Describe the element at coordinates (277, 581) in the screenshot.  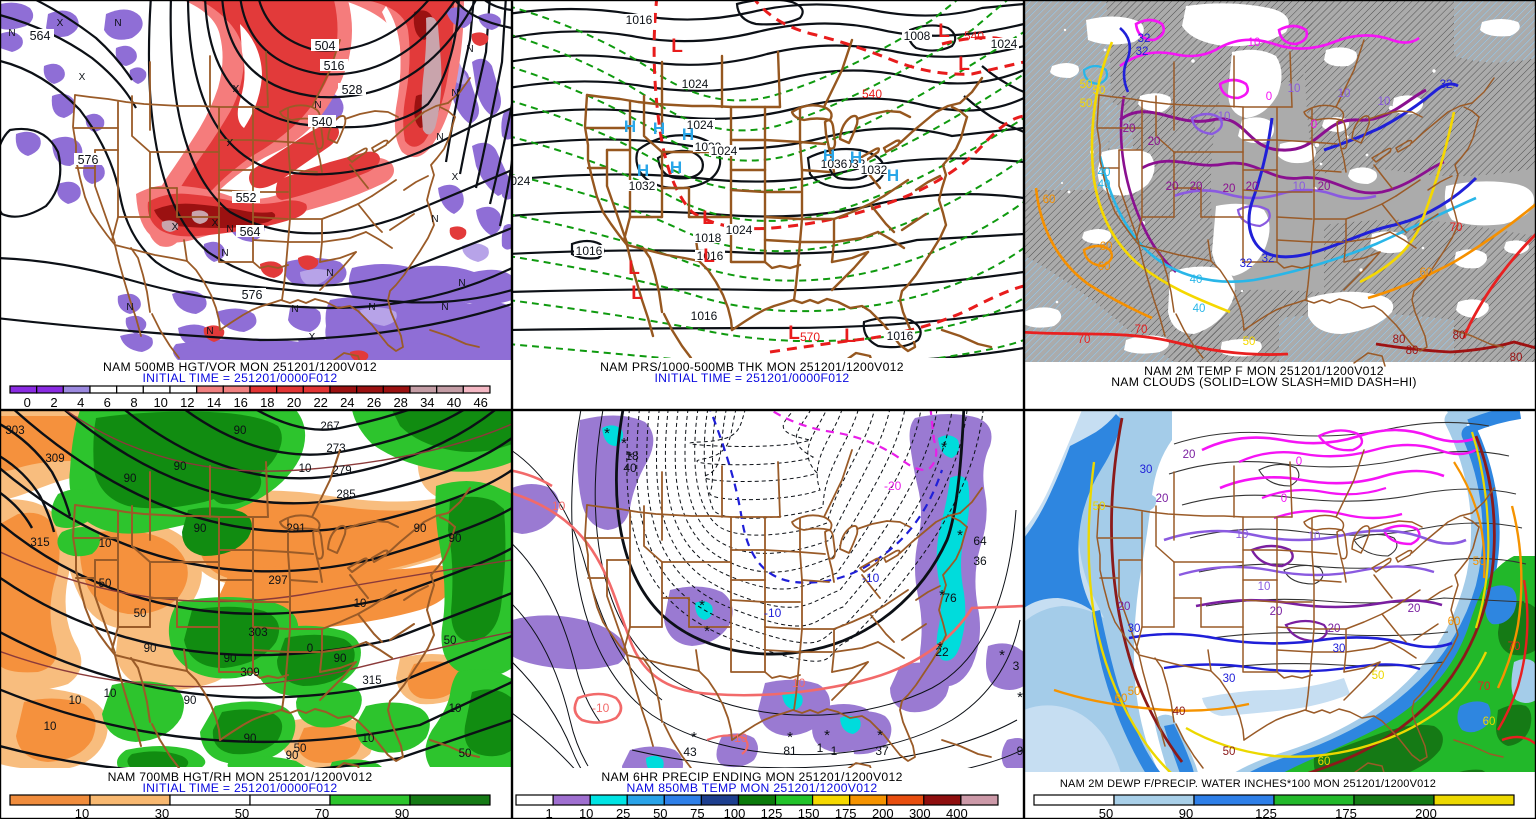
I see `svg-text: 297` at that location.